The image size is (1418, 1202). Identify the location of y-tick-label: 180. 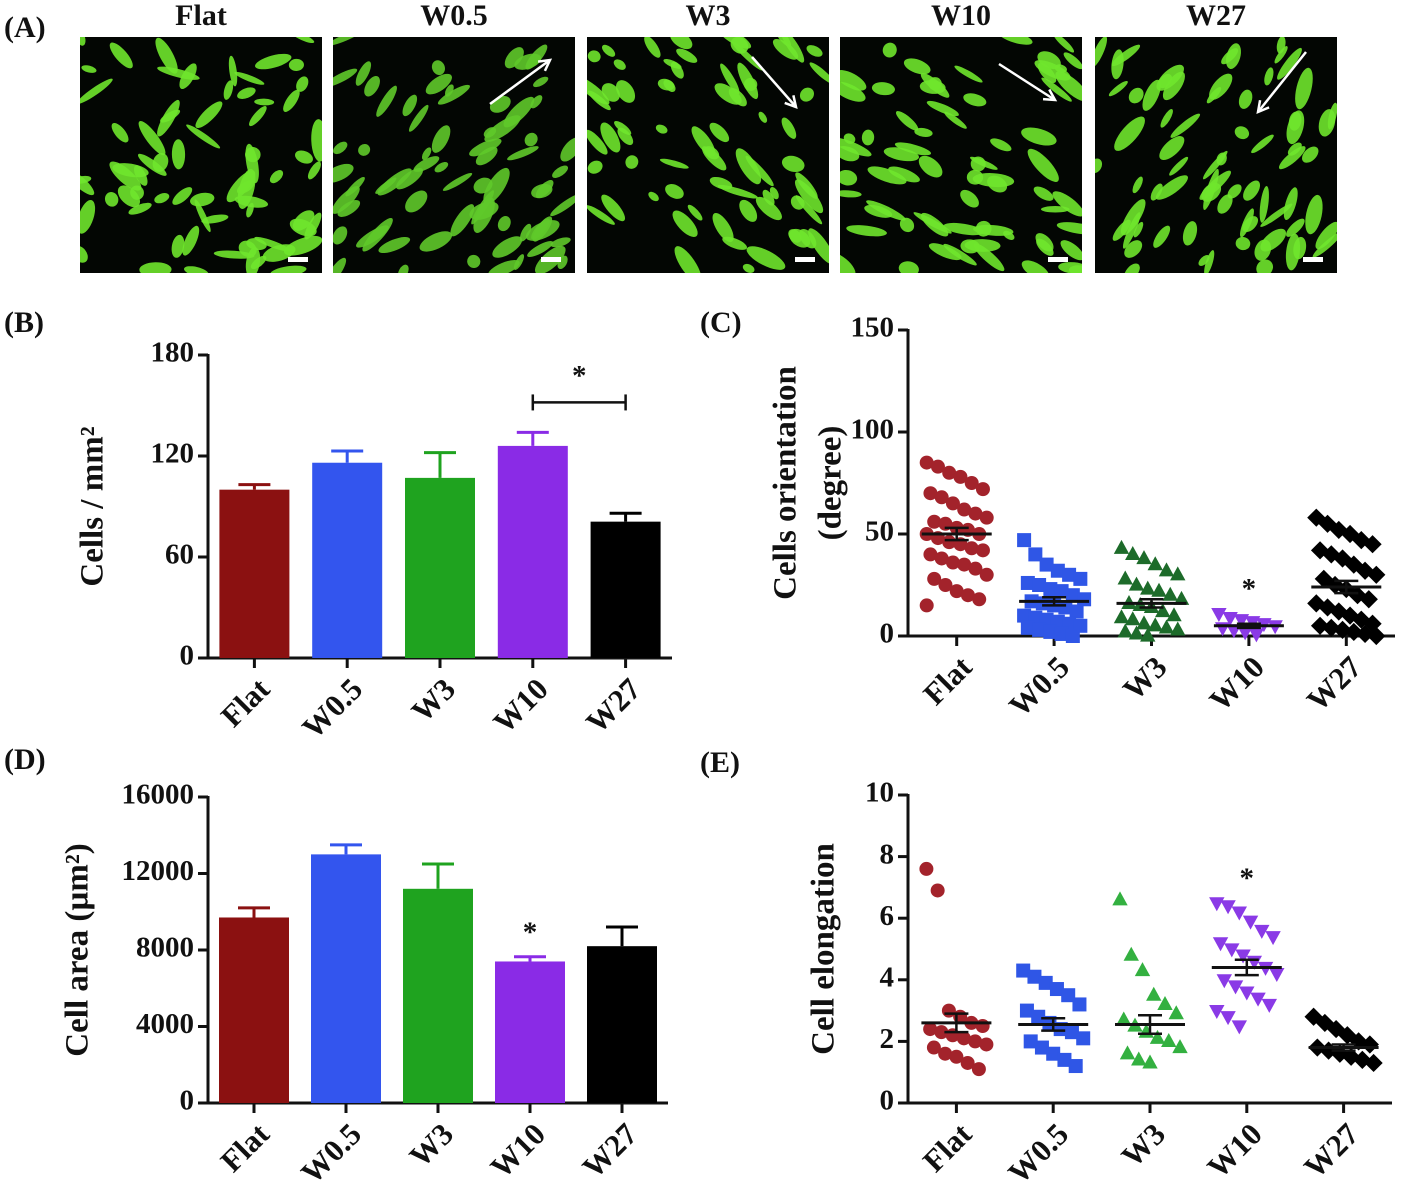
(173, 353).